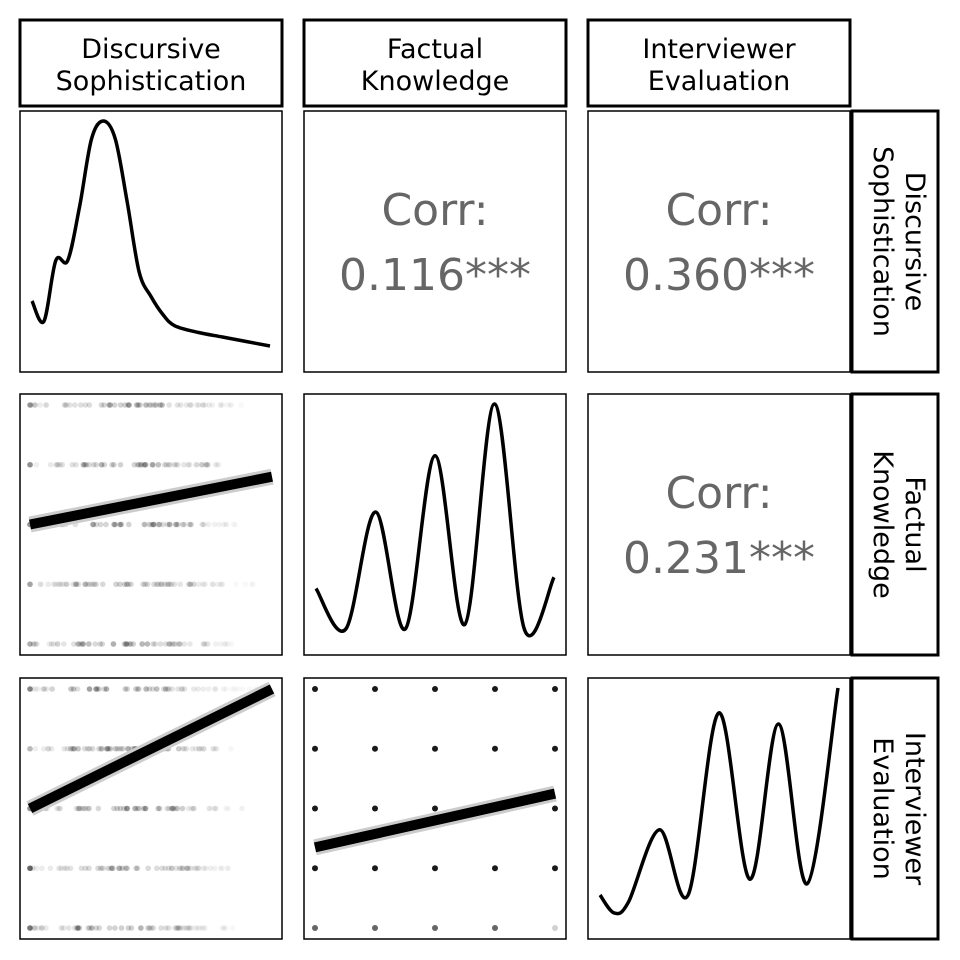 The width and height of the screenshot is (960, 960). What do you see at coordinates (151, 63) in the screenshot?
I see `column-strip-discursive-sophistication: Discursive Sophistication` at bounding box center [151, 63].